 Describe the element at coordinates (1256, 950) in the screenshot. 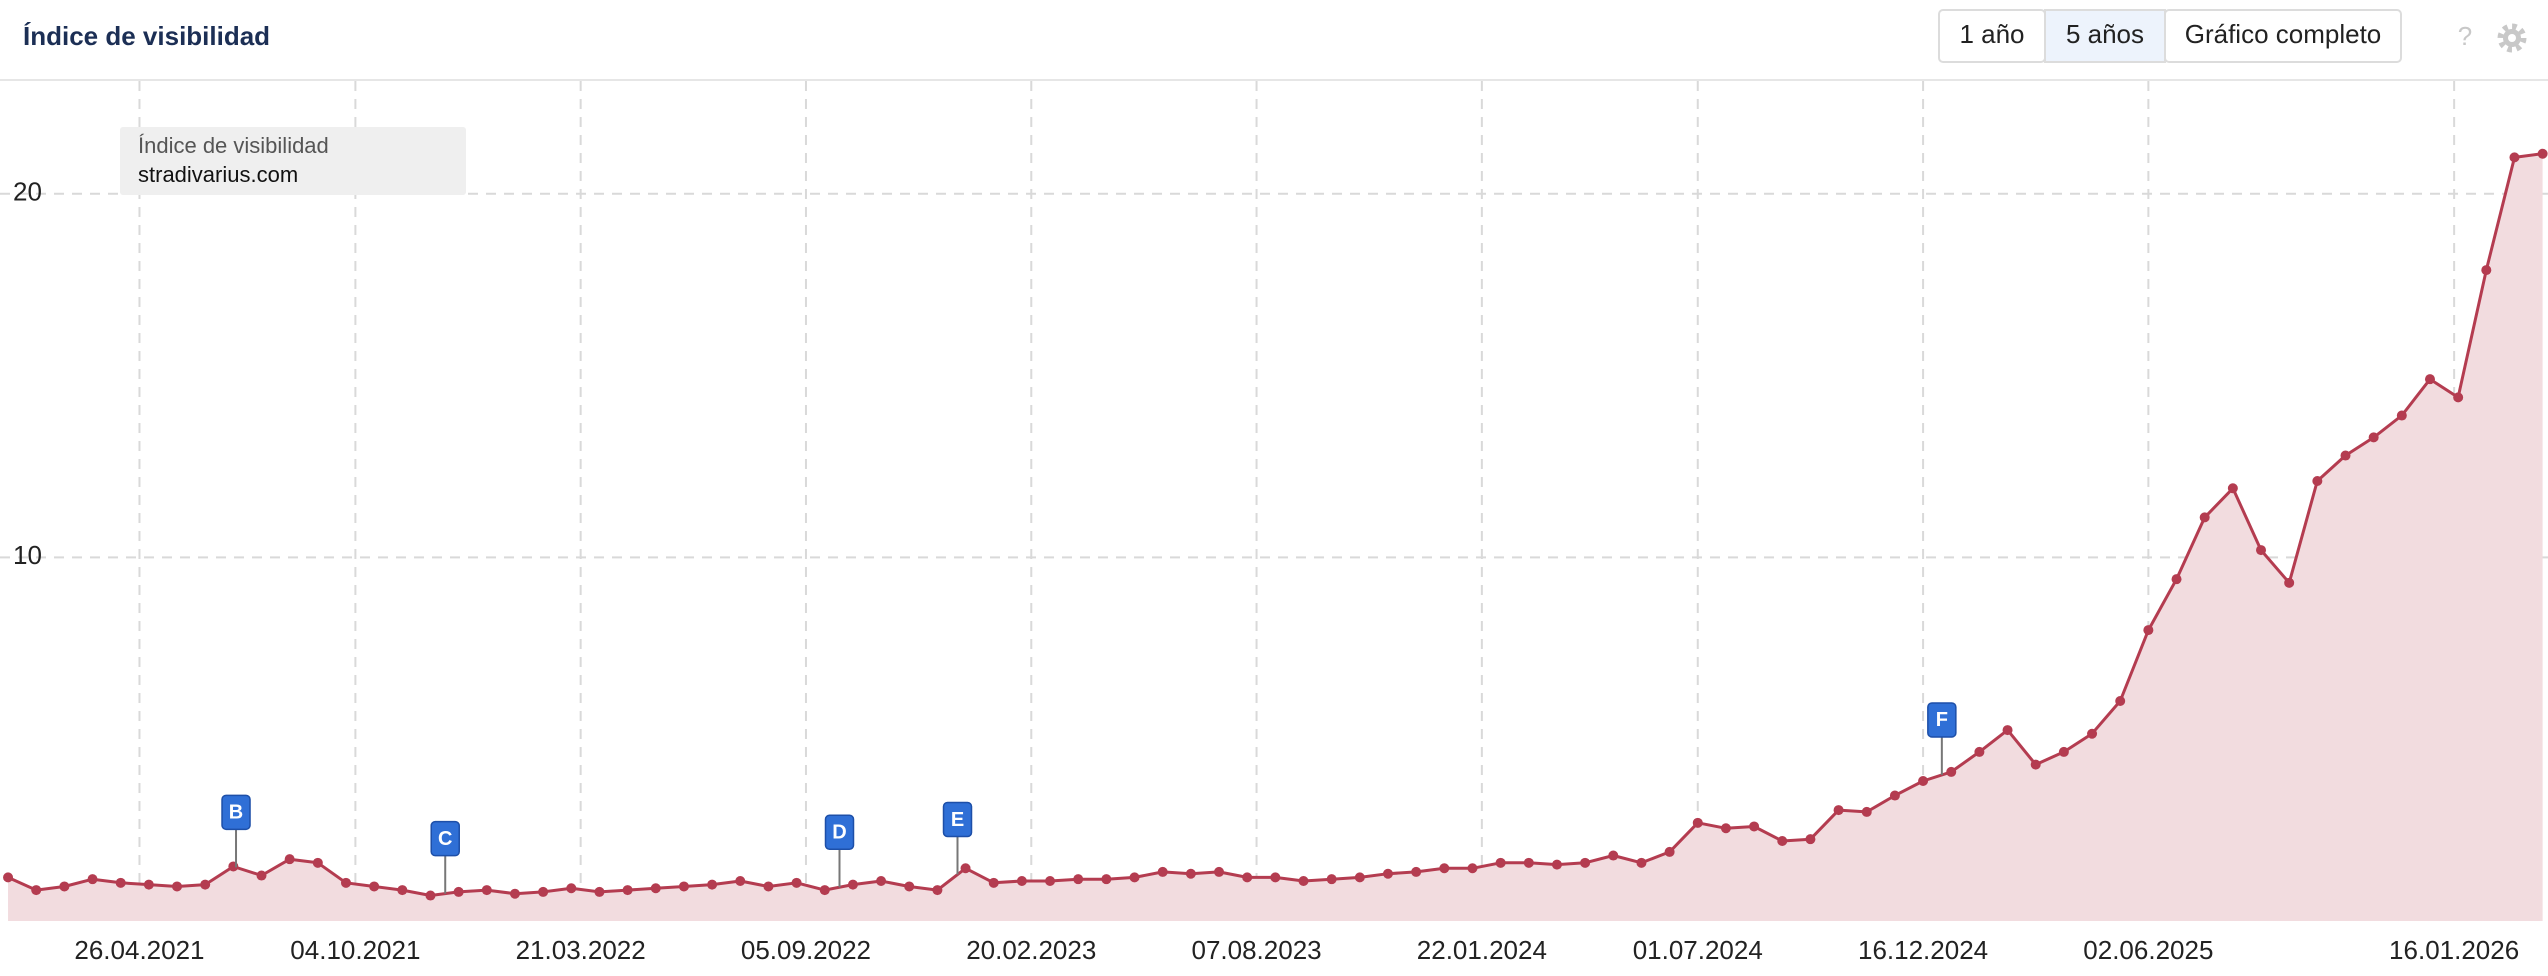

I see `x-tick-label: 07.08.2023` at that location.